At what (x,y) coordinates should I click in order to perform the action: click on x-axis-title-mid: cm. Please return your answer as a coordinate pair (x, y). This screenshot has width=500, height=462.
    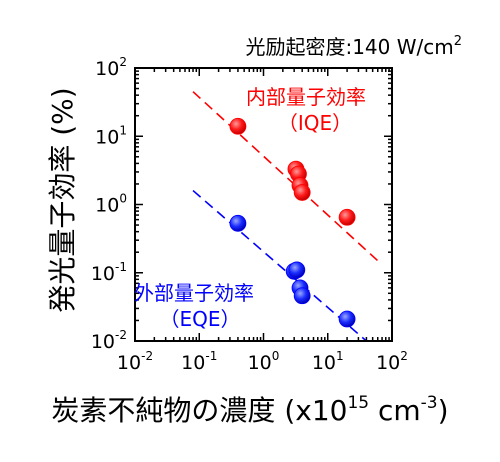
    Looking at the image, I should click on (395, 410).